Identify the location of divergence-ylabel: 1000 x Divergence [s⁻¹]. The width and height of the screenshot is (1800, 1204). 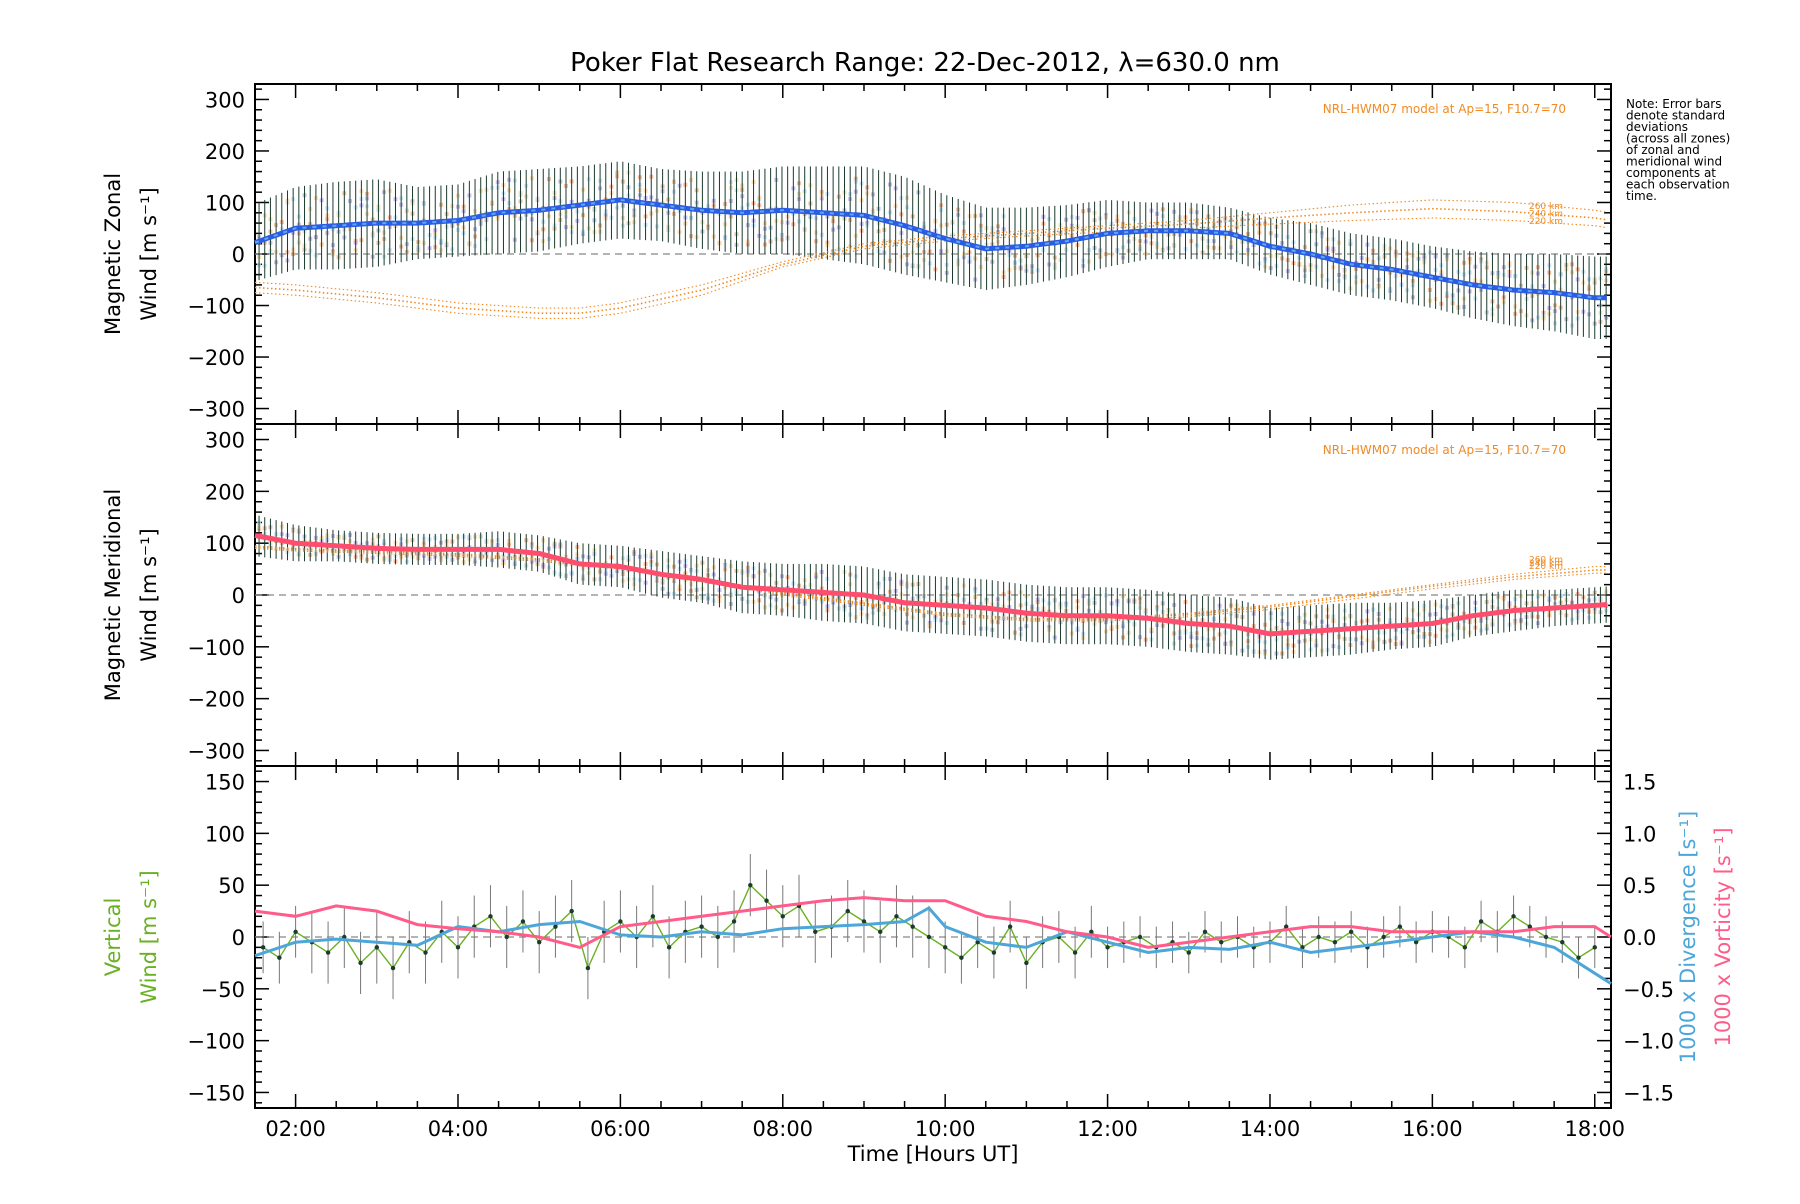
(1688, 937).